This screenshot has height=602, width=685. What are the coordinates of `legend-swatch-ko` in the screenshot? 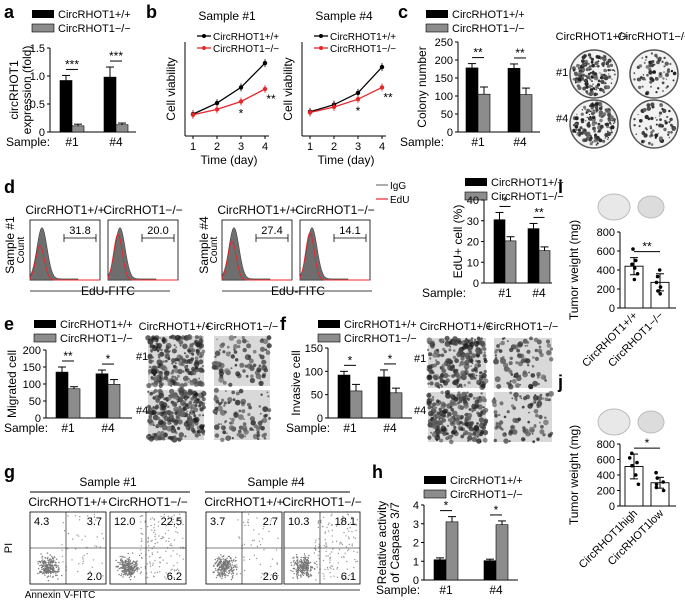 It's located at (329, 338).